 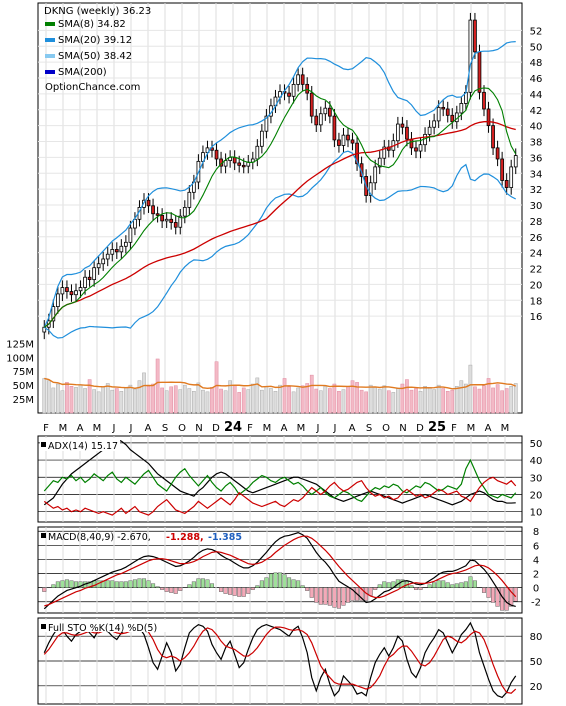 I want to click on x-tick-label: 25, so click(x=437, y=427).